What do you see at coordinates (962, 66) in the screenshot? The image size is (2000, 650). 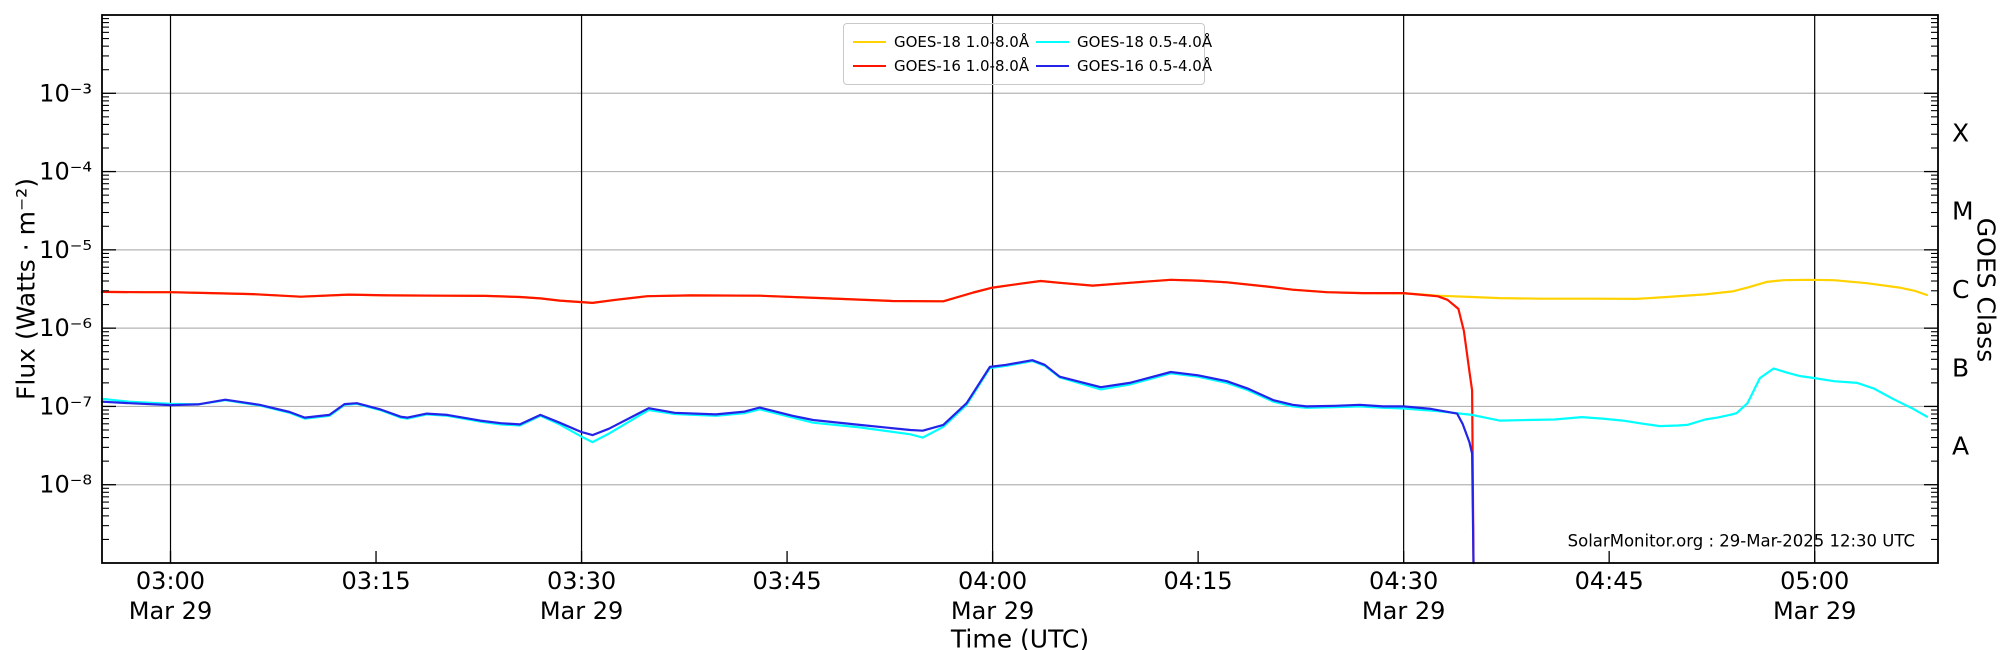 I see `legend-label: GOES-16 1.0-8.0Å` at bounding box center [962, 66].